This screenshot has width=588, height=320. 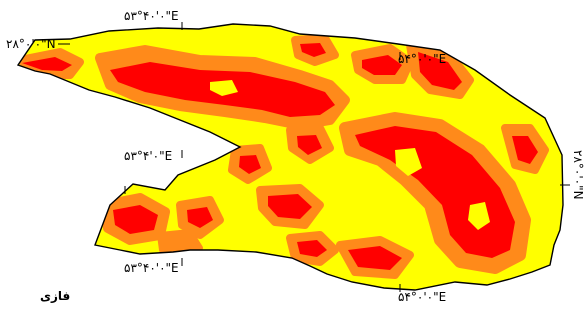 What do you see at coordinates (55, 296) in the screenshot?
I see `legend-label: فازی` at bounding box center [55, 296].